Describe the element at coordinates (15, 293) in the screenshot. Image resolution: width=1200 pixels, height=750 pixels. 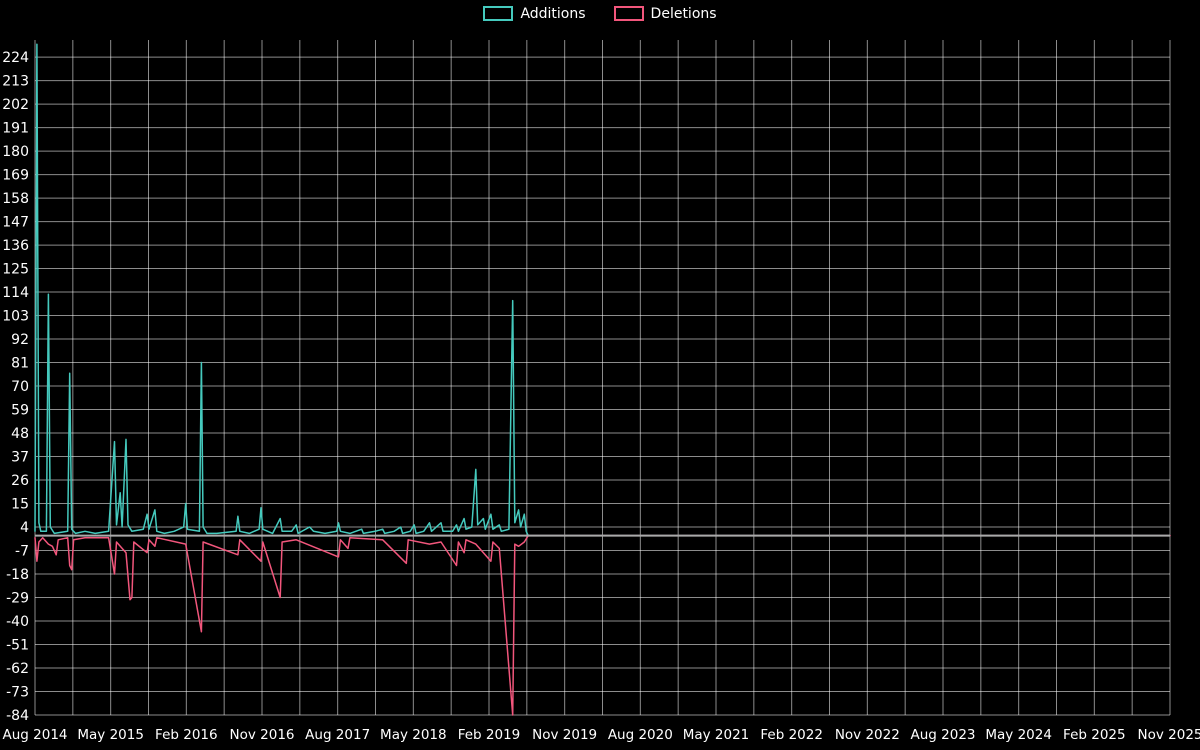
I see `y-tick-label: 114` at that location.